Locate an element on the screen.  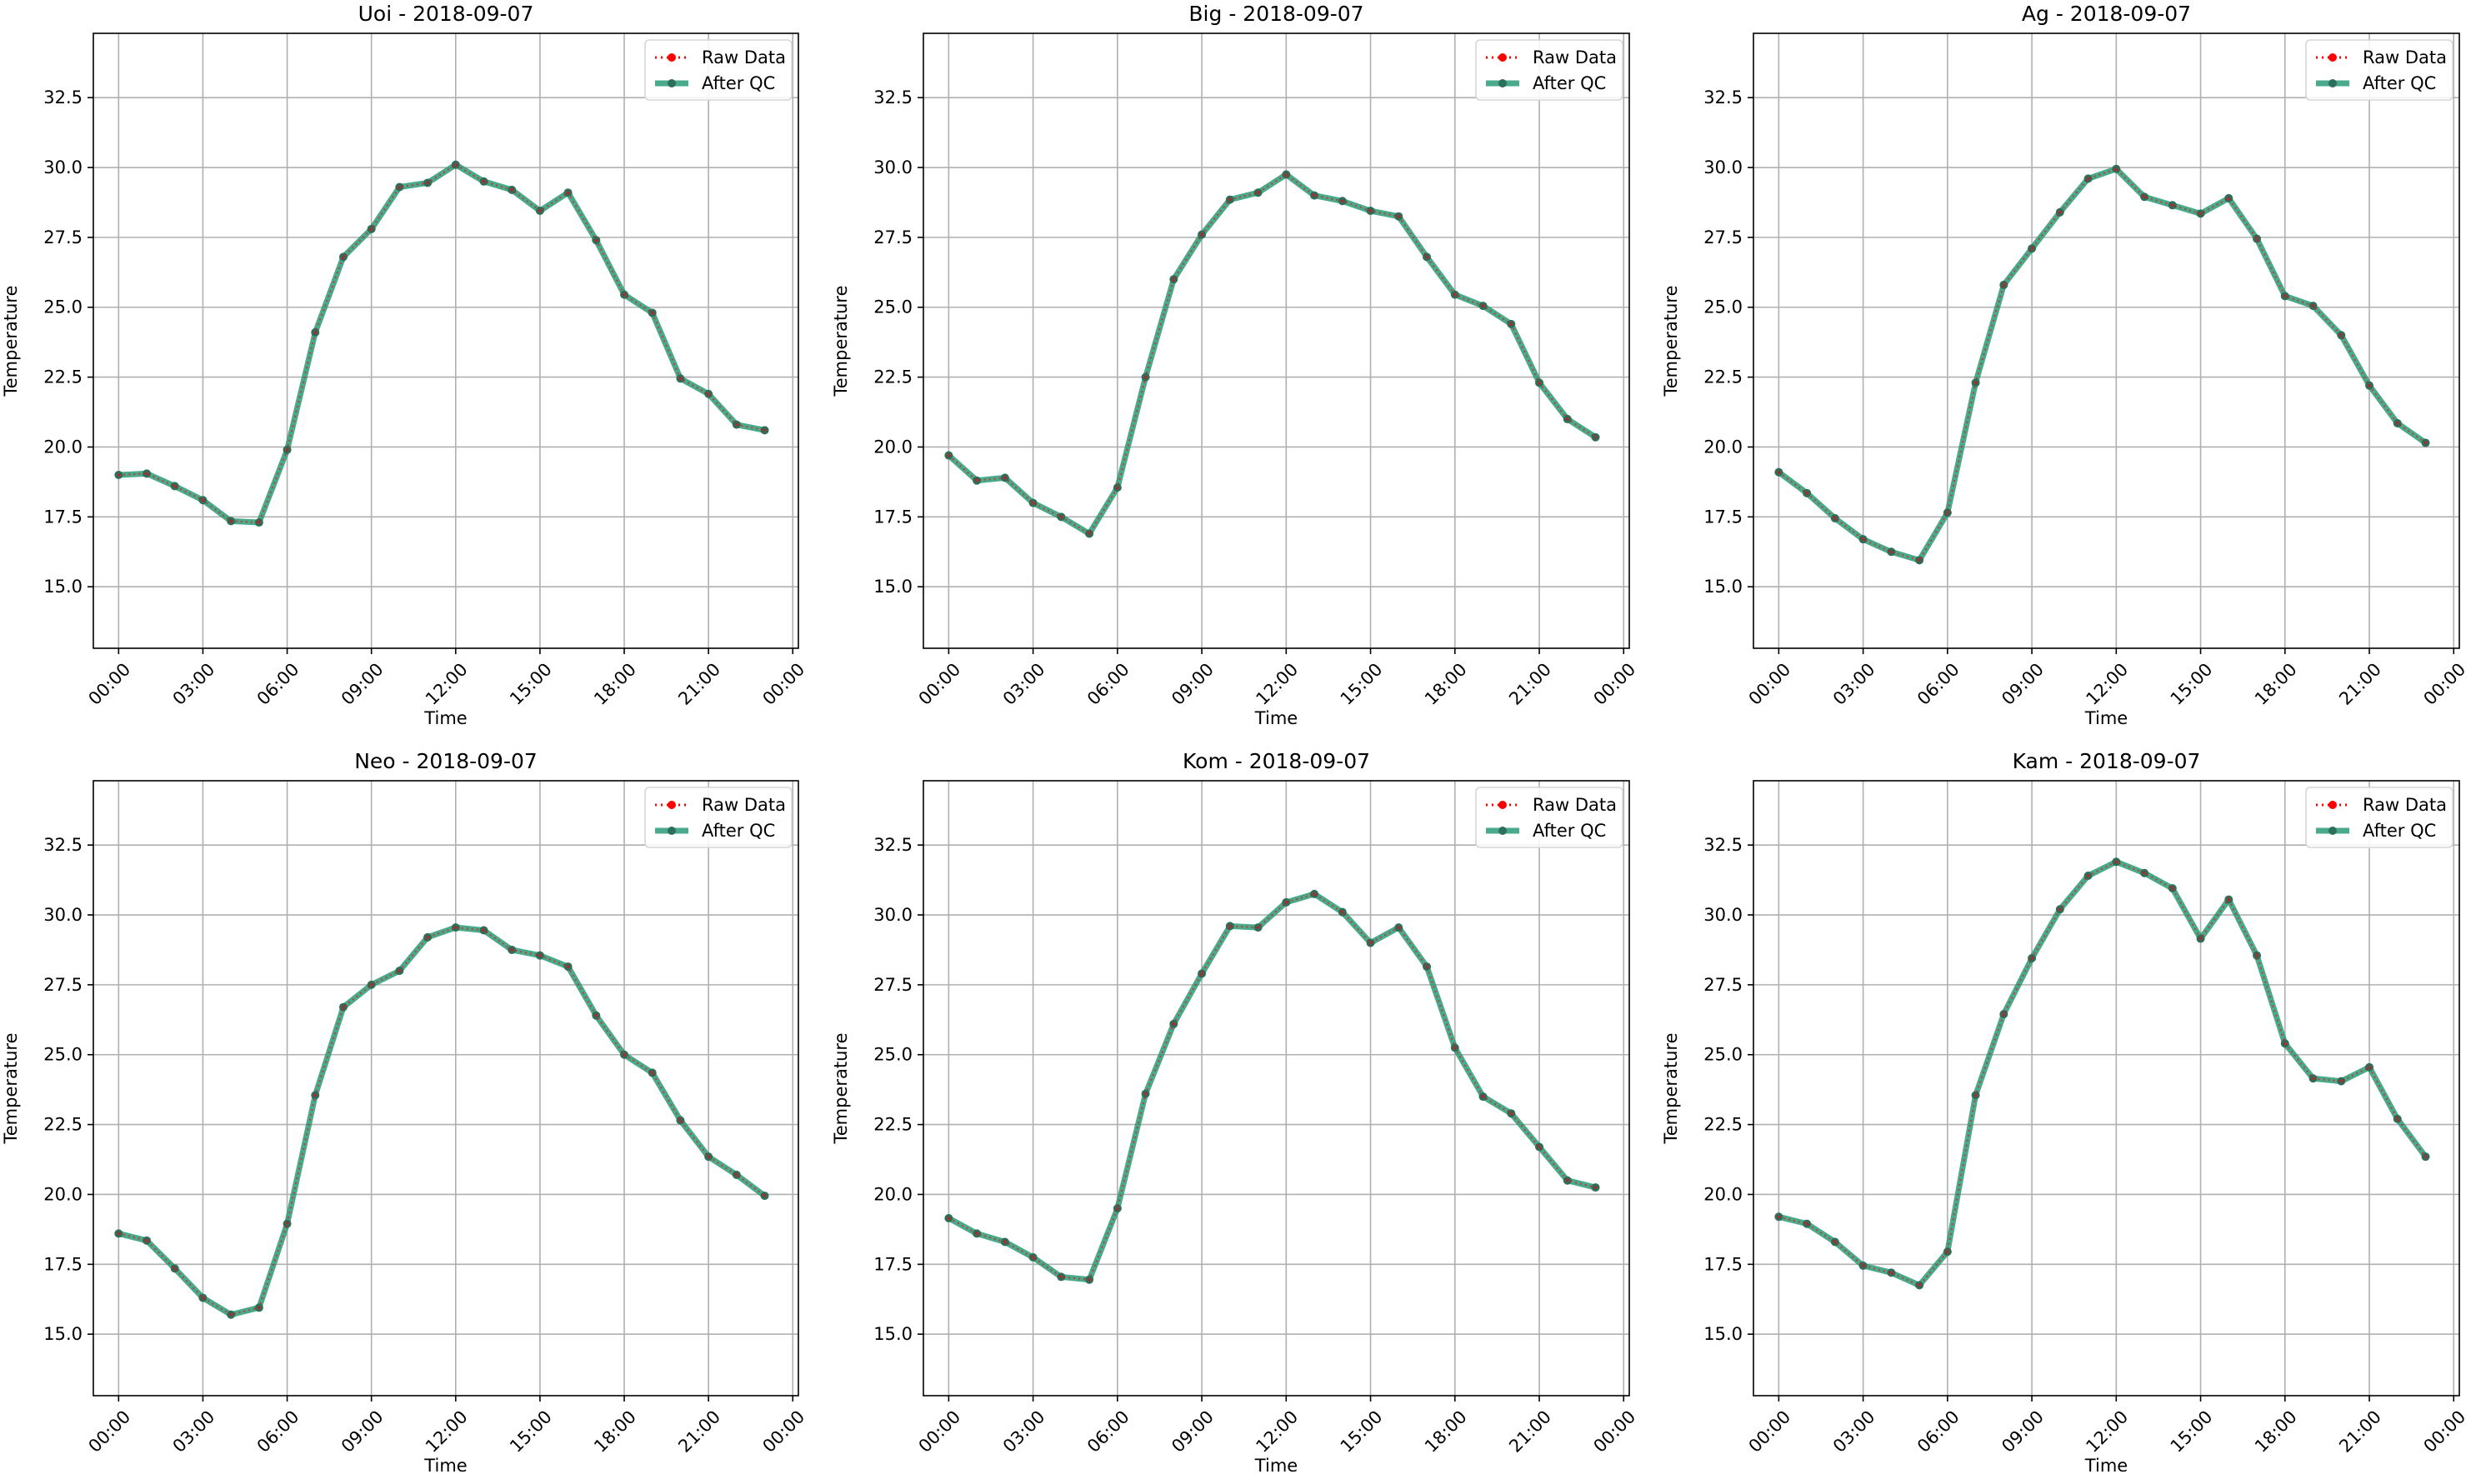
legend-label-raw: Raw Data is located at coordinates (744, 57).